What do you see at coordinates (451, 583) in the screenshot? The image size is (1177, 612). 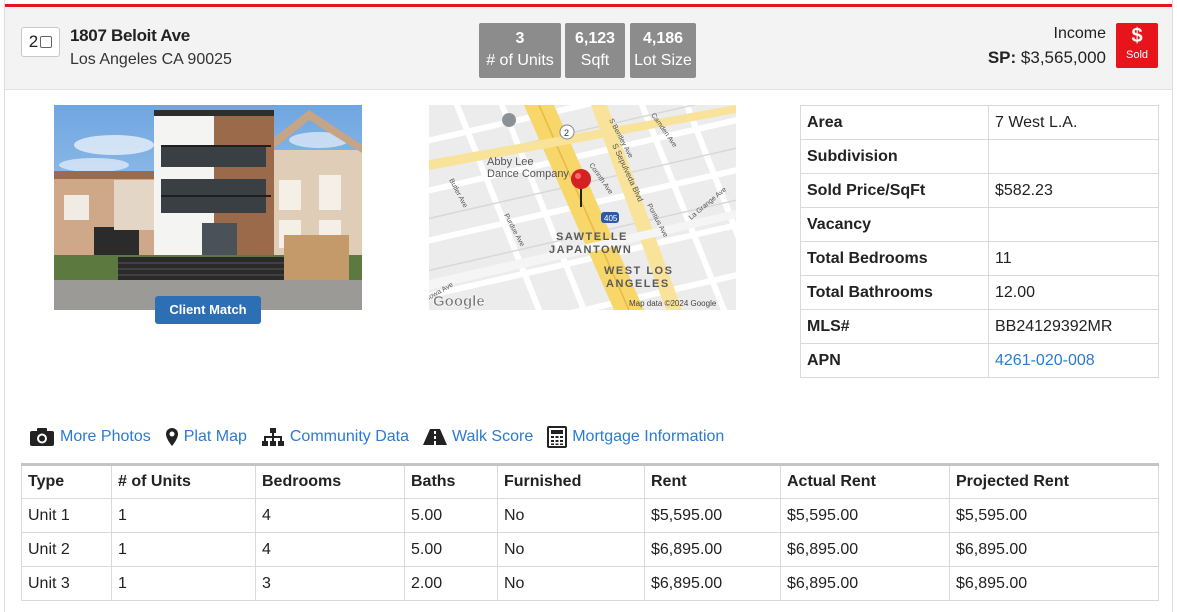 I see `cell-baths: 2.00` at bounding box center [451, 583].